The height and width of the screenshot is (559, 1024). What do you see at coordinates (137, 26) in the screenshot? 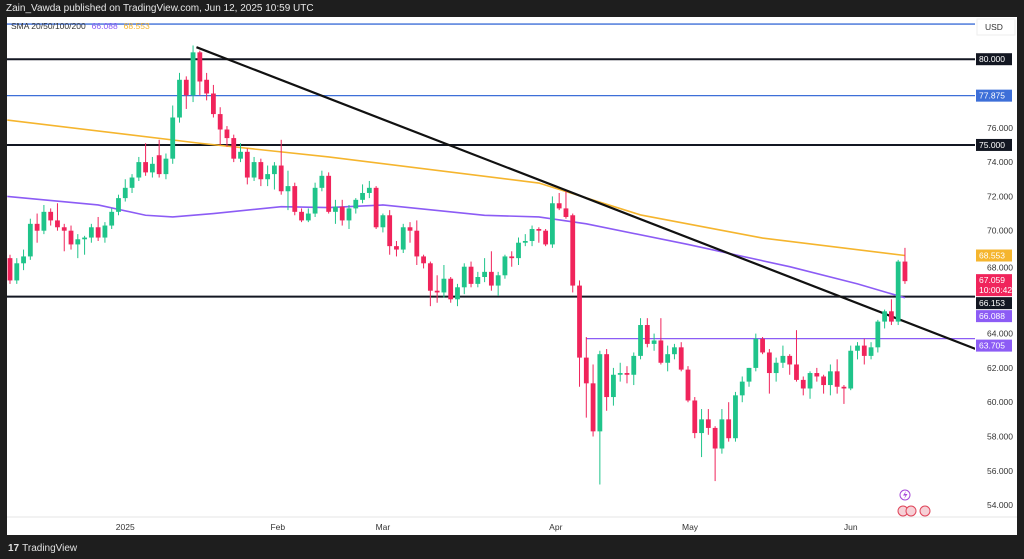
I see `legend-sma200-value: 68.553` at bounding box center [137, 26].